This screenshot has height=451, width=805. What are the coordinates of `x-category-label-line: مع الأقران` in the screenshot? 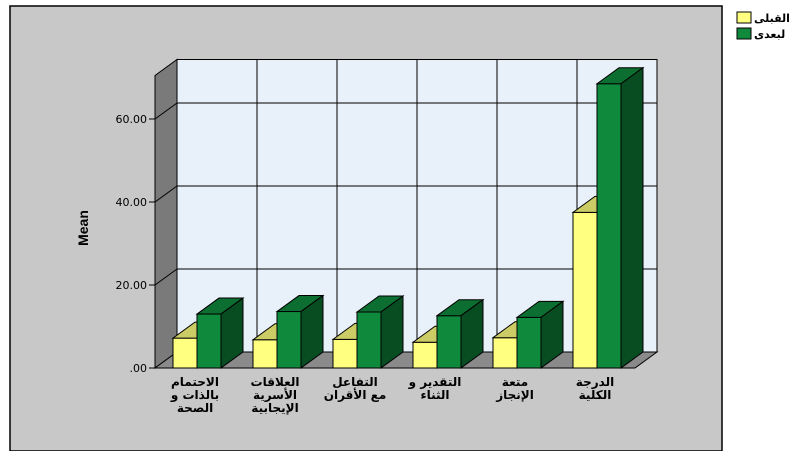 It's located at (355, 394).